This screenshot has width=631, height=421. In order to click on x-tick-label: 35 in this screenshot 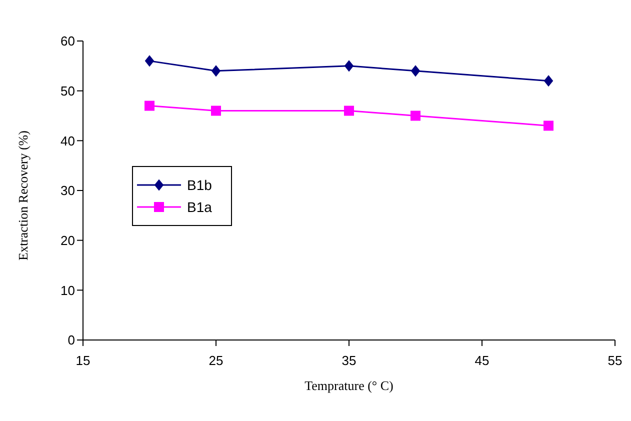, I will do `click(349, 360)`.